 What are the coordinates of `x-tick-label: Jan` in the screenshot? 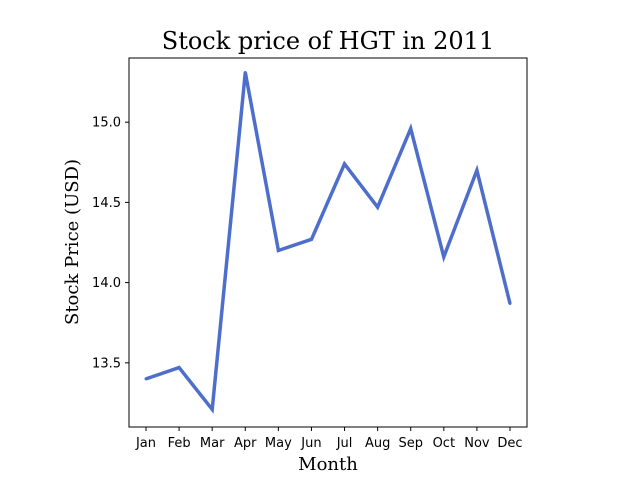 It's located at (145, 443).